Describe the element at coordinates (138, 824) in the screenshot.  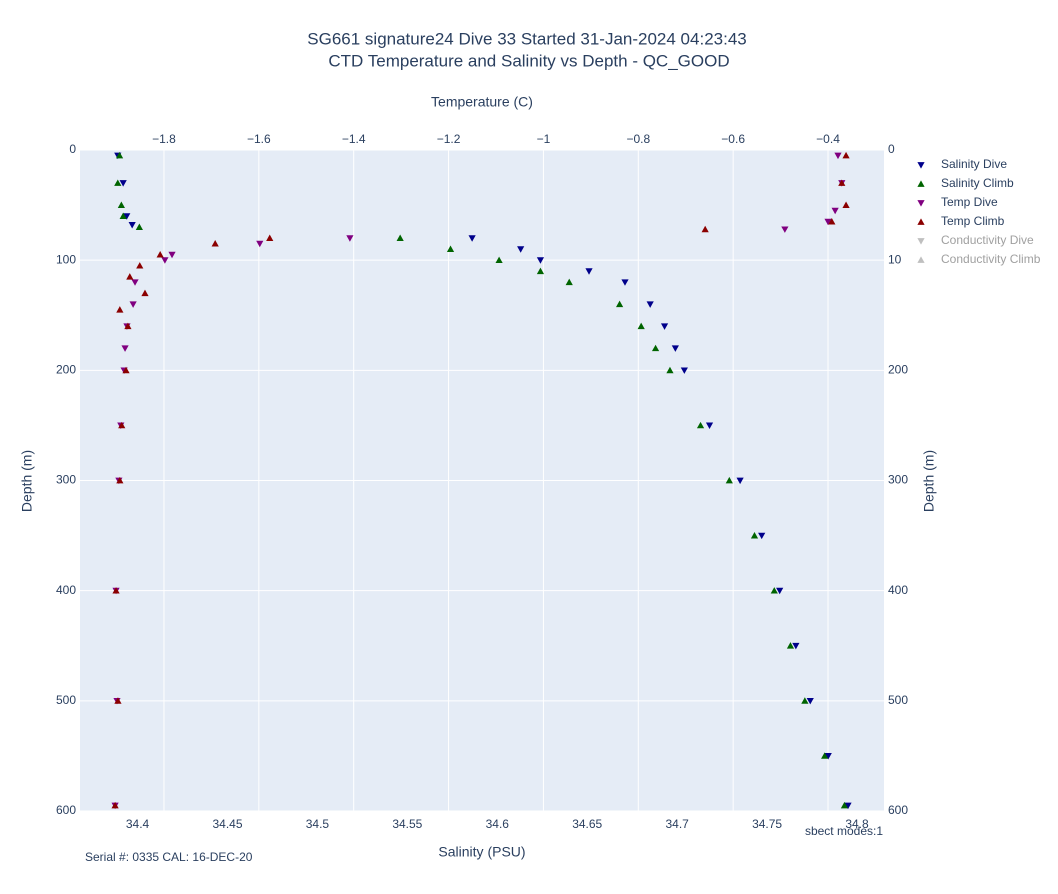
I see `x-tick-label: 34.4` at that location.